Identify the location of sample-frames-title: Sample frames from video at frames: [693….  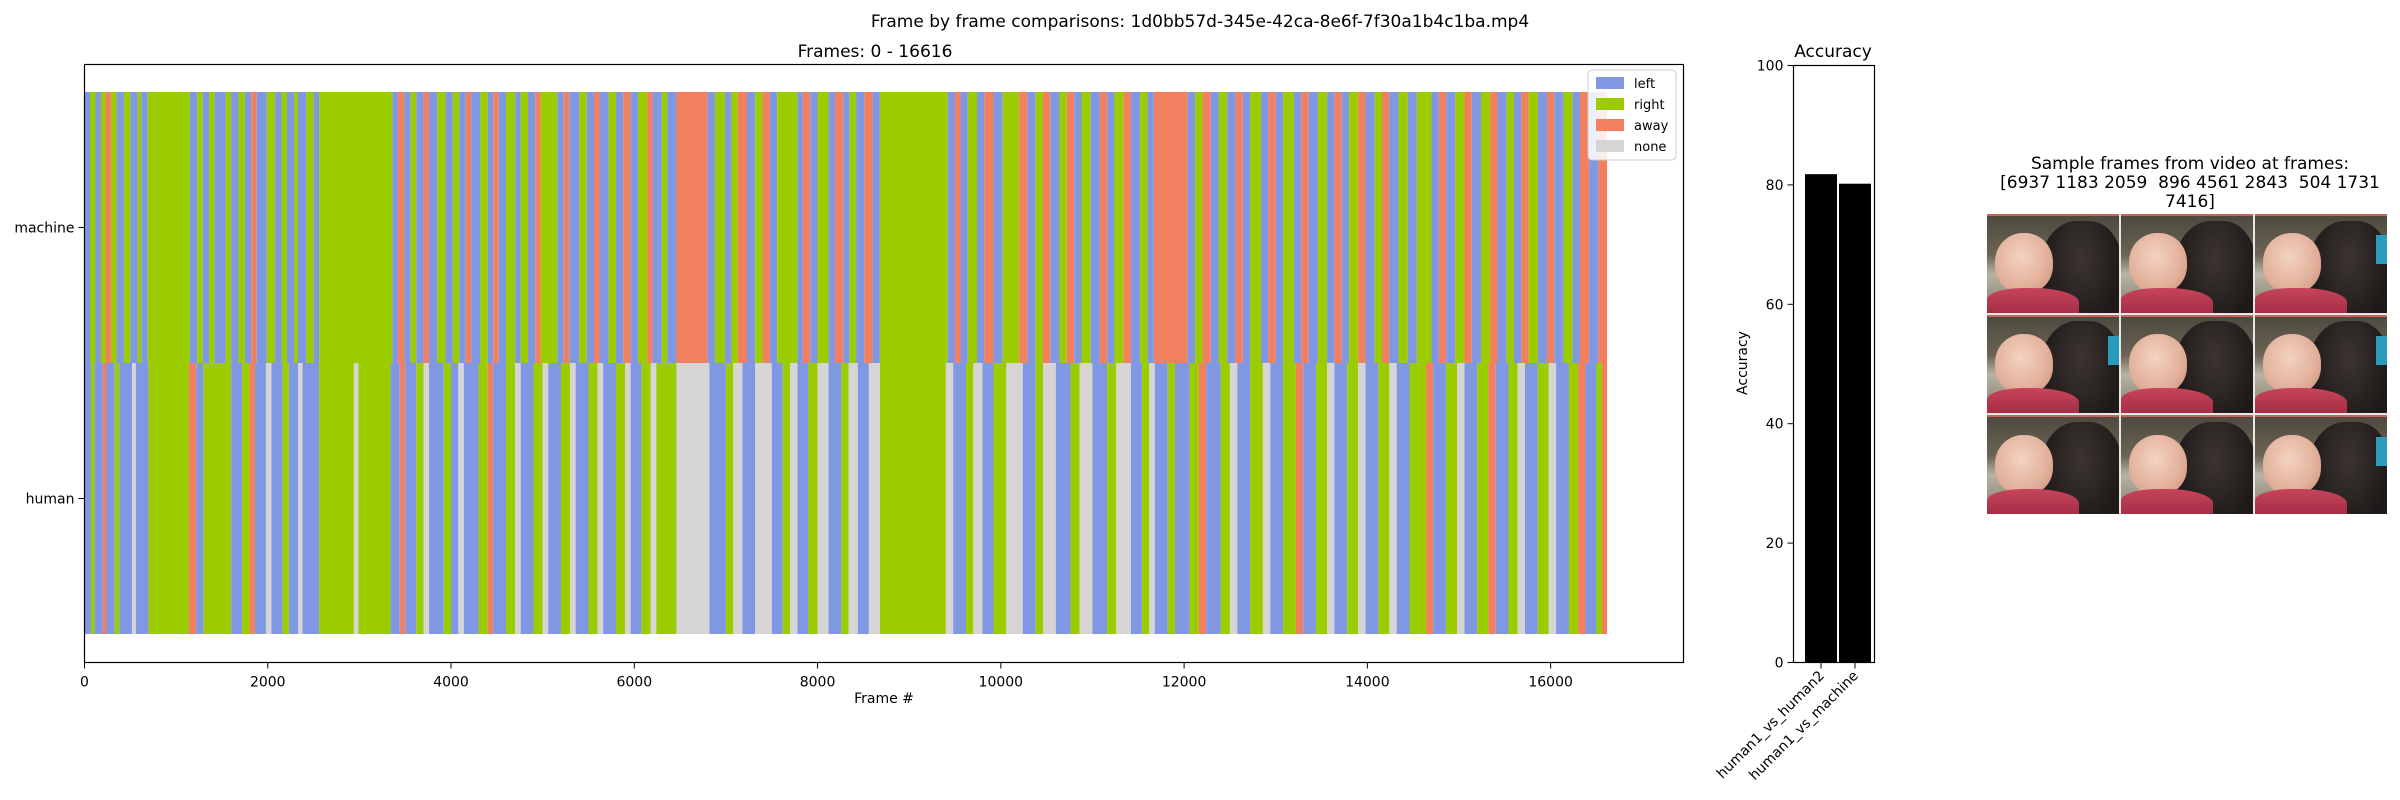
(2190, 183).